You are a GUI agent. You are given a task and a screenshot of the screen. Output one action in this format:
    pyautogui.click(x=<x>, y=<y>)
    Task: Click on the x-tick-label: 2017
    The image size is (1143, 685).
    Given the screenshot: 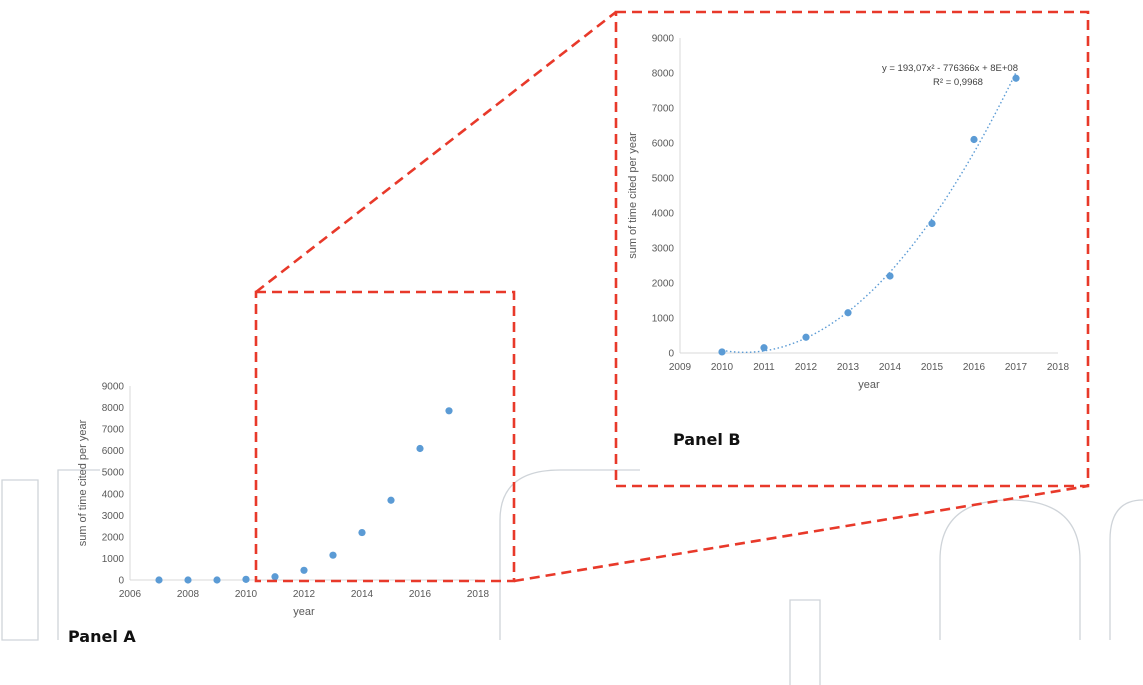 What is the action you would take?
    pyautogui.click(x=1016, y=367)
    